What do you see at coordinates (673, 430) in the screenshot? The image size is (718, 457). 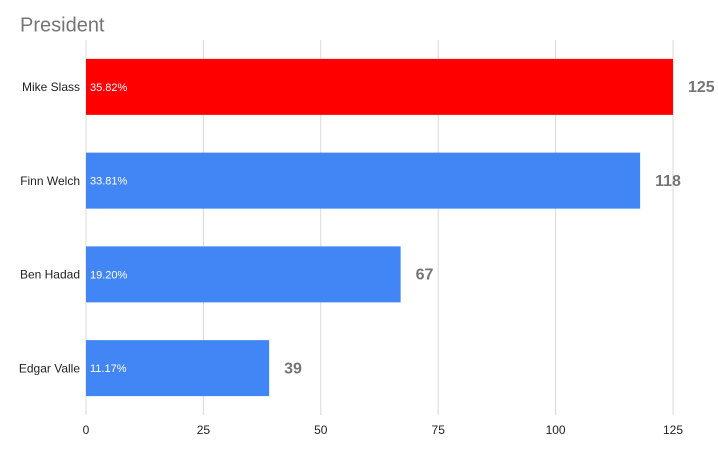 I see `x-tick-label: 125` at bounding box center [673, 430].